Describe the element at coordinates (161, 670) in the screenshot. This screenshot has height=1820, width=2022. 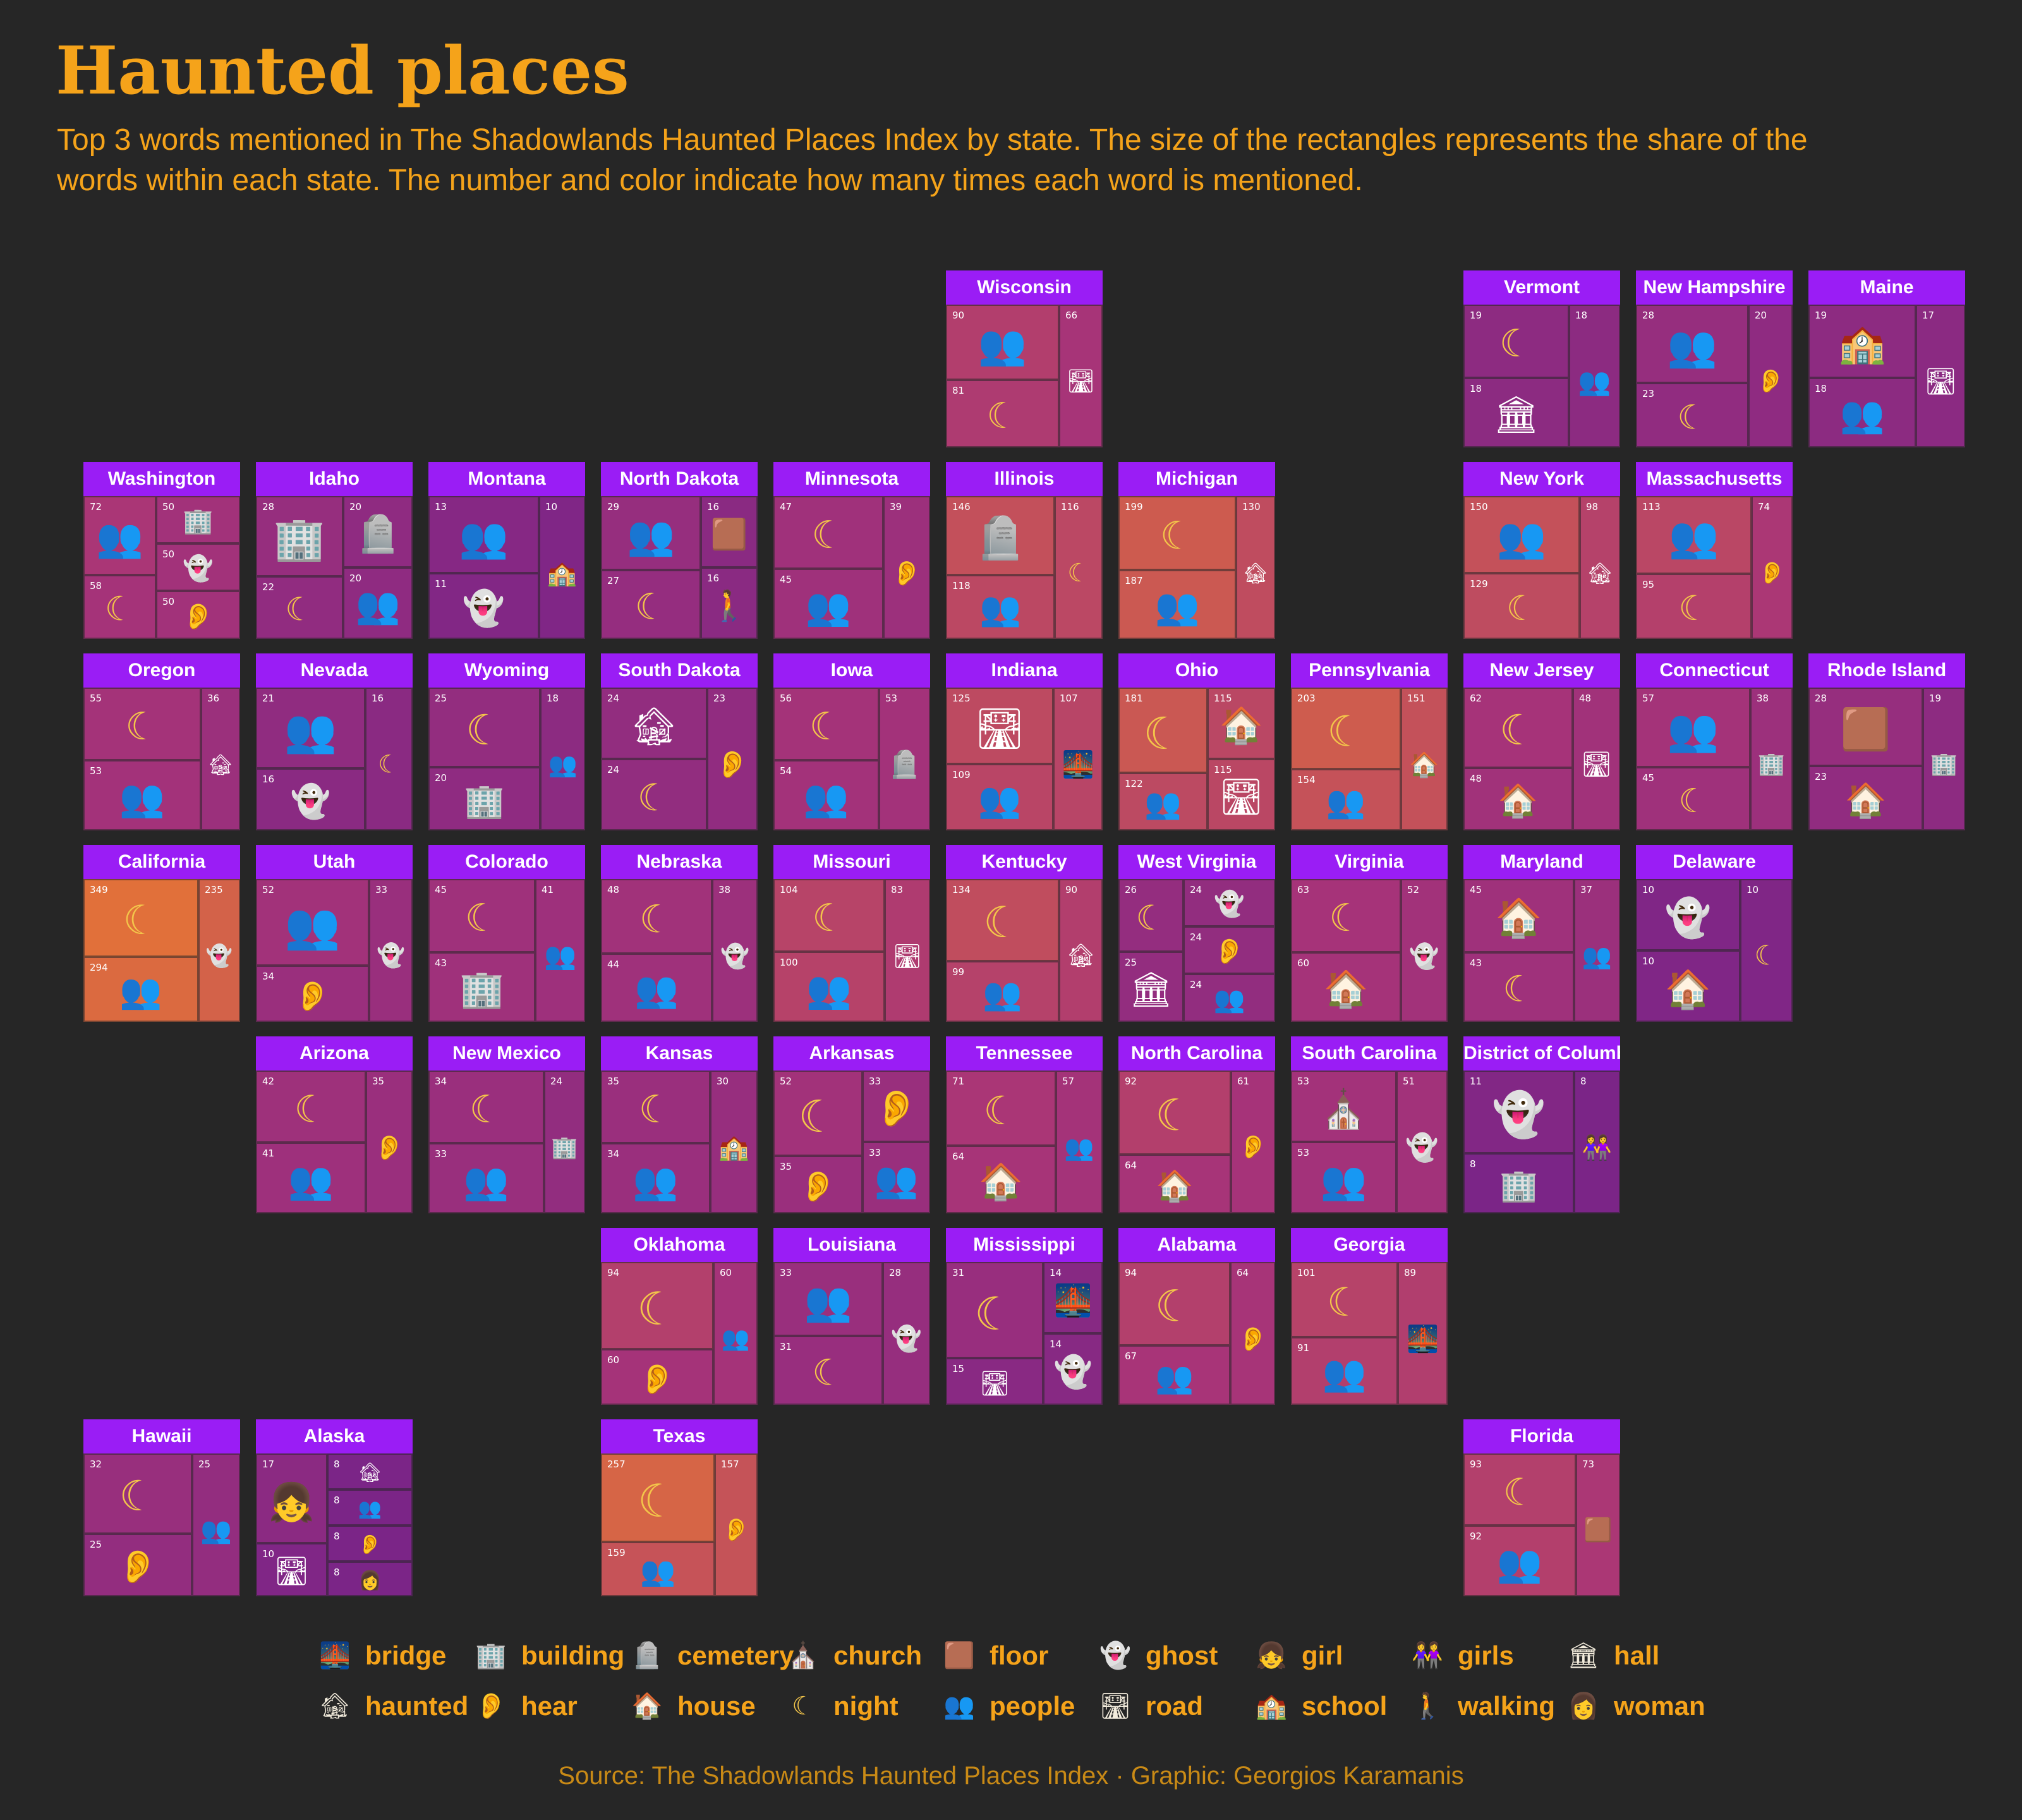
I see `state-name: Oregon` at that location.